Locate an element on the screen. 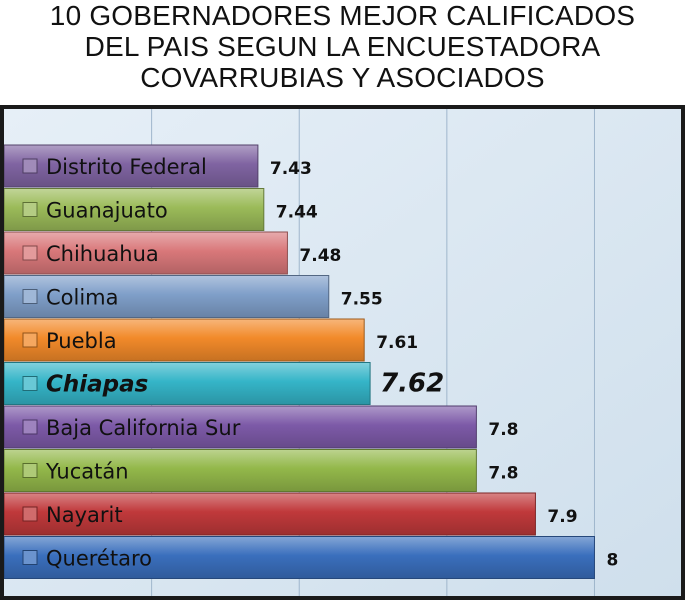 Image resolution: width=685 pixels, height=600 pixels. value-label: 7.9 is located at coordinates (562, 517).